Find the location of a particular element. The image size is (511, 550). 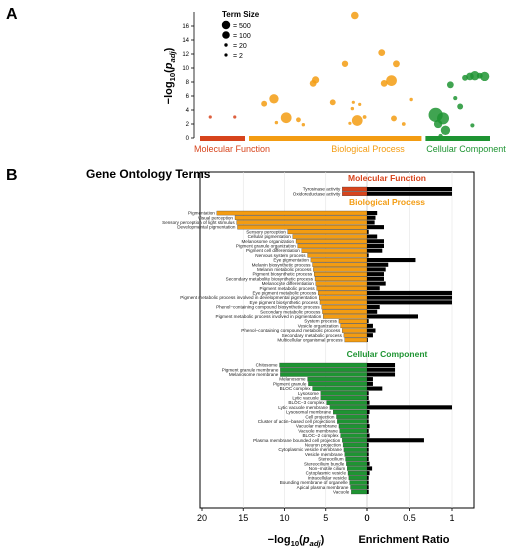

panel-b-label: B is located at coordinates (12, 175).